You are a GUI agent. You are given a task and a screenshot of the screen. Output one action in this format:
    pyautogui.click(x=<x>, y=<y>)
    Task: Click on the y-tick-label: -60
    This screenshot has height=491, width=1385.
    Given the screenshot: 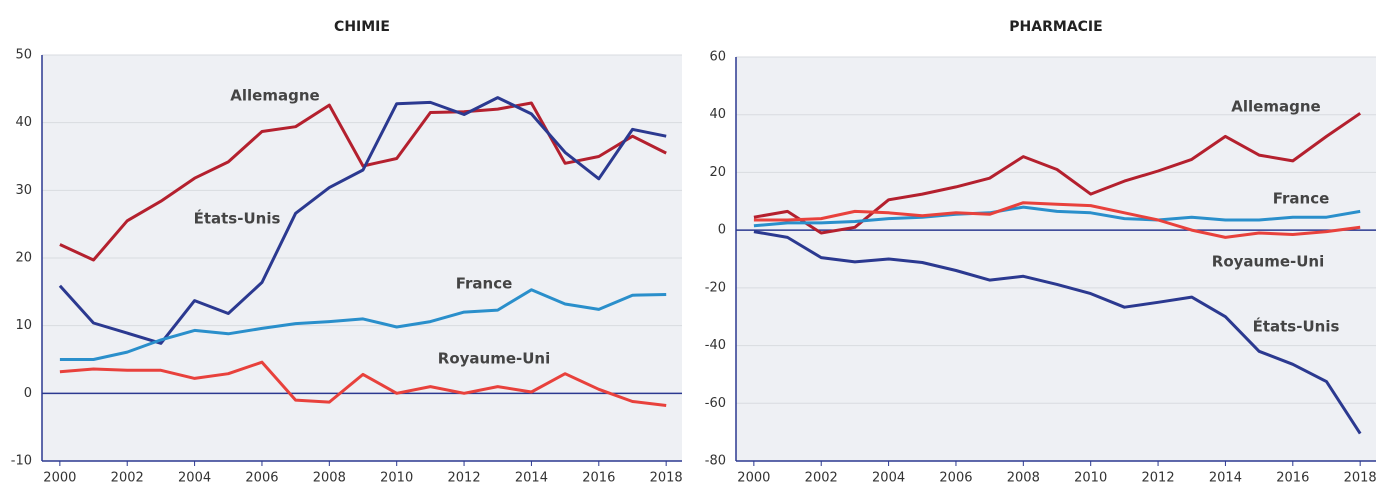 What is the action you would take?
    pyautogui.click(x=715, y=403)
    